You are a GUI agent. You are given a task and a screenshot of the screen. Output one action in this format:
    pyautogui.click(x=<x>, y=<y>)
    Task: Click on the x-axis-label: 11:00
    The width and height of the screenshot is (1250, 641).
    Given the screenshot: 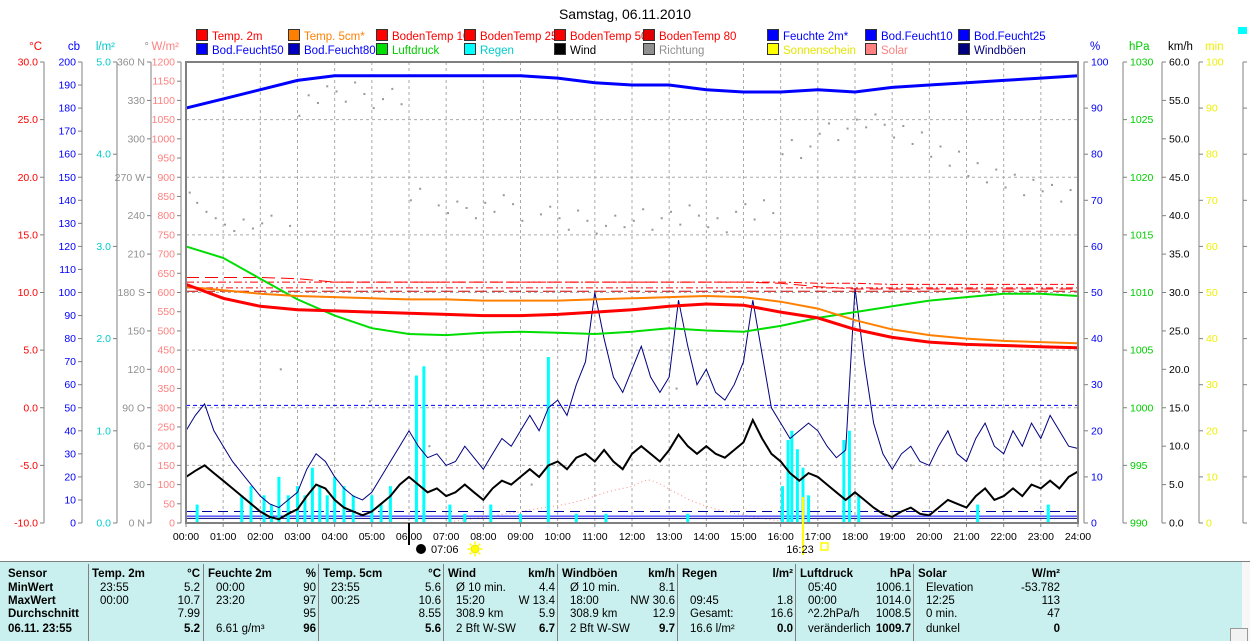 What is the action you would take?
    pyautogui.click(x=595, y=537)
    